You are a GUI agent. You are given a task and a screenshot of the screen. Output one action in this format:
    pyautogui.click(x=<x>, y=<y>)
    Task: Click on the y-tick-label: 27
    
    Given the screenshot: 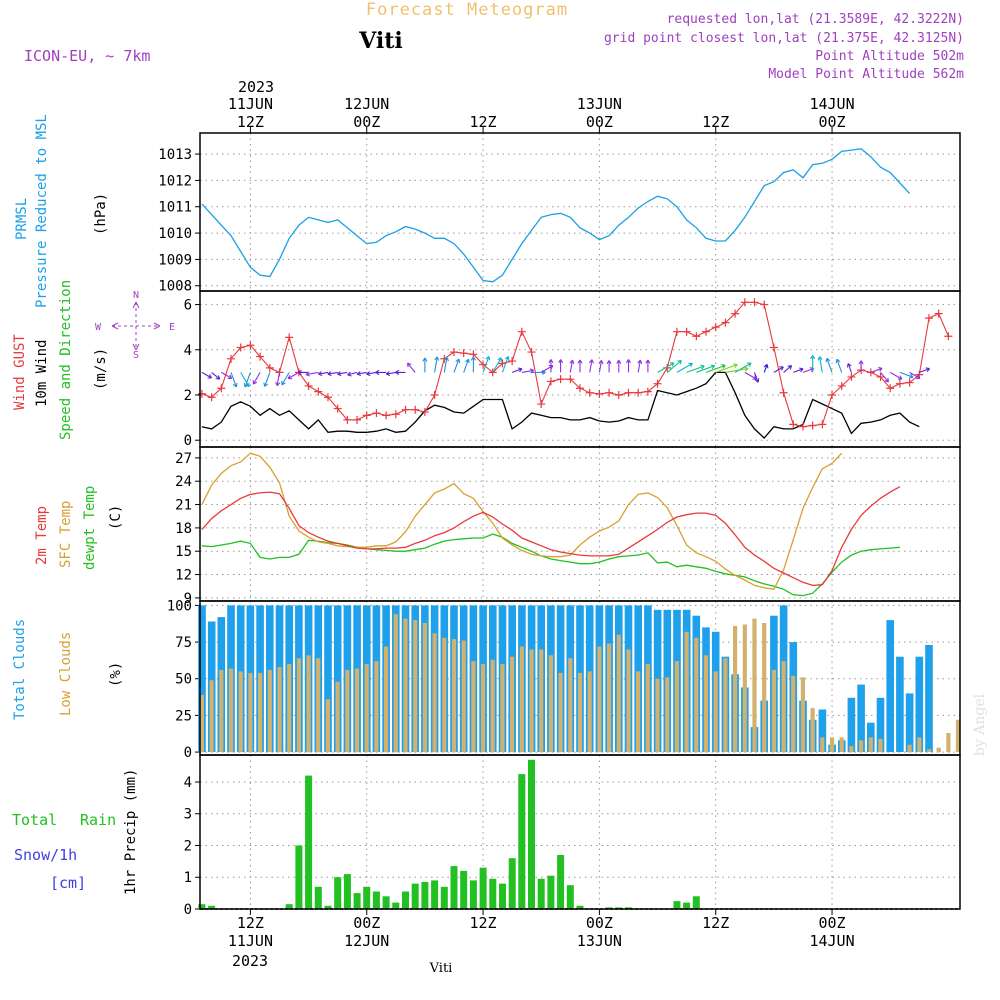 What is the action you would take?
    pyautogui.click(x=183, y=459)
    